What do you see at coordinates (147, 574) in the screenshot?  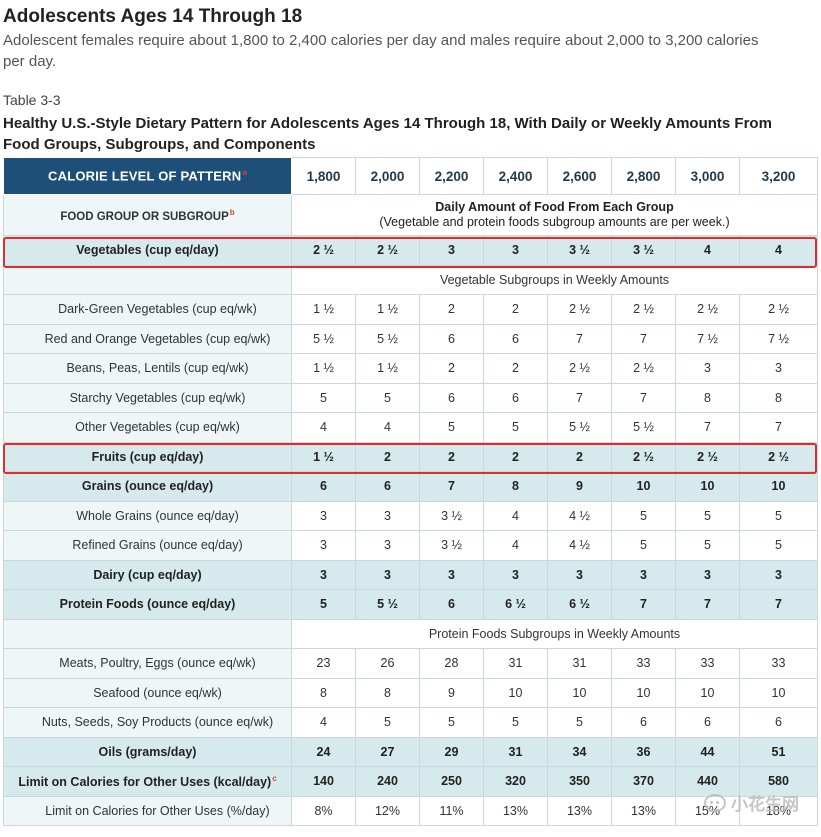 I see `row-label: Dairy (cup eq/day)` at bounding box center [147, 574].